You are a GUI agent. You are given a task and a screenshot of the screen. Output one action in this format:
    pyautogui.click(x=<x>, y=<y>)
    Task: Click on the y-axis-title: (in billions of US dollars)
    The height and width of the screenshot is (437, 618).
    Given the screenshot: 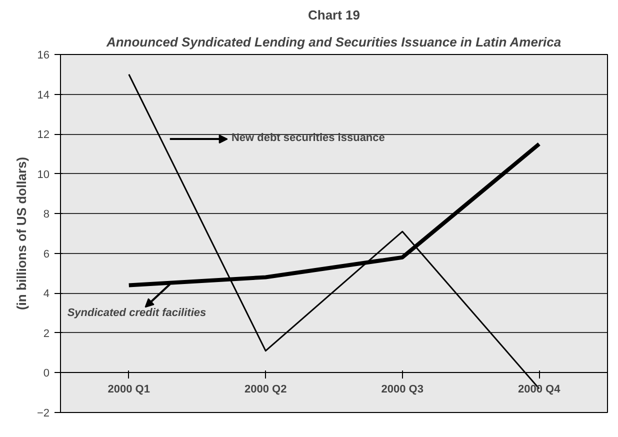 What is the action you would take?
    pyautogui.click(x=21, y=233)
    